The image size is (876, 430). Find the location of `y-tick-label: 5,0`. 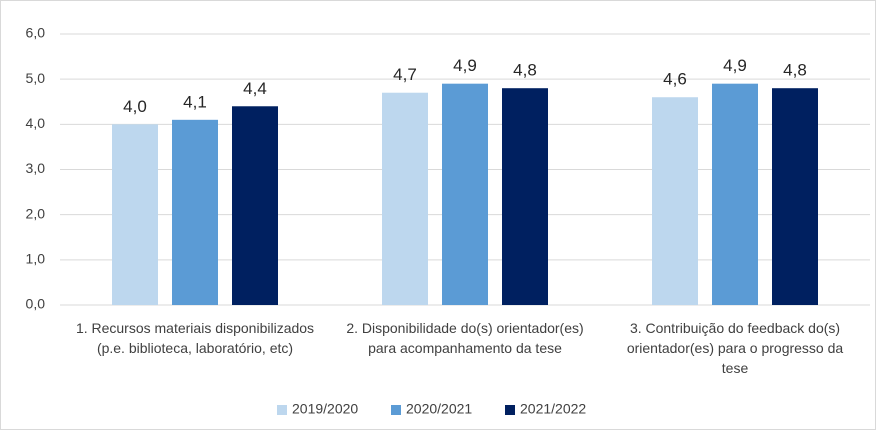

y-tick-label: 5,0 is located at coordinates (36, 78).